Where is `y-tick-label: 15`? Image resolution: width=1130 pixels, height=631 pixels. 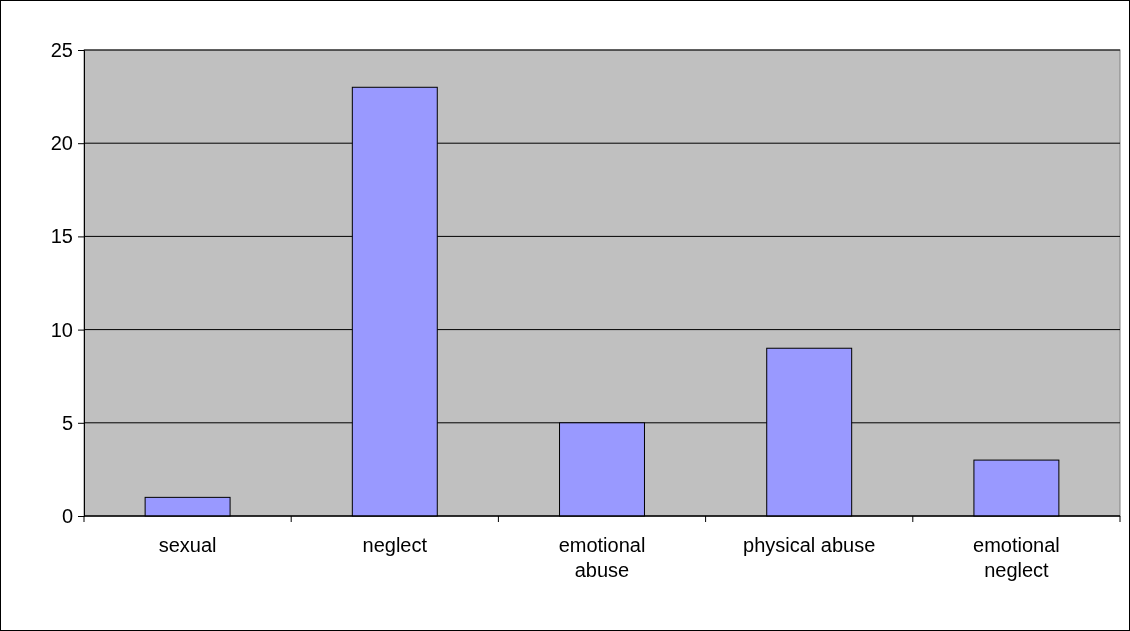
y-tick-label: 15 is located at coordinates (61, 236).